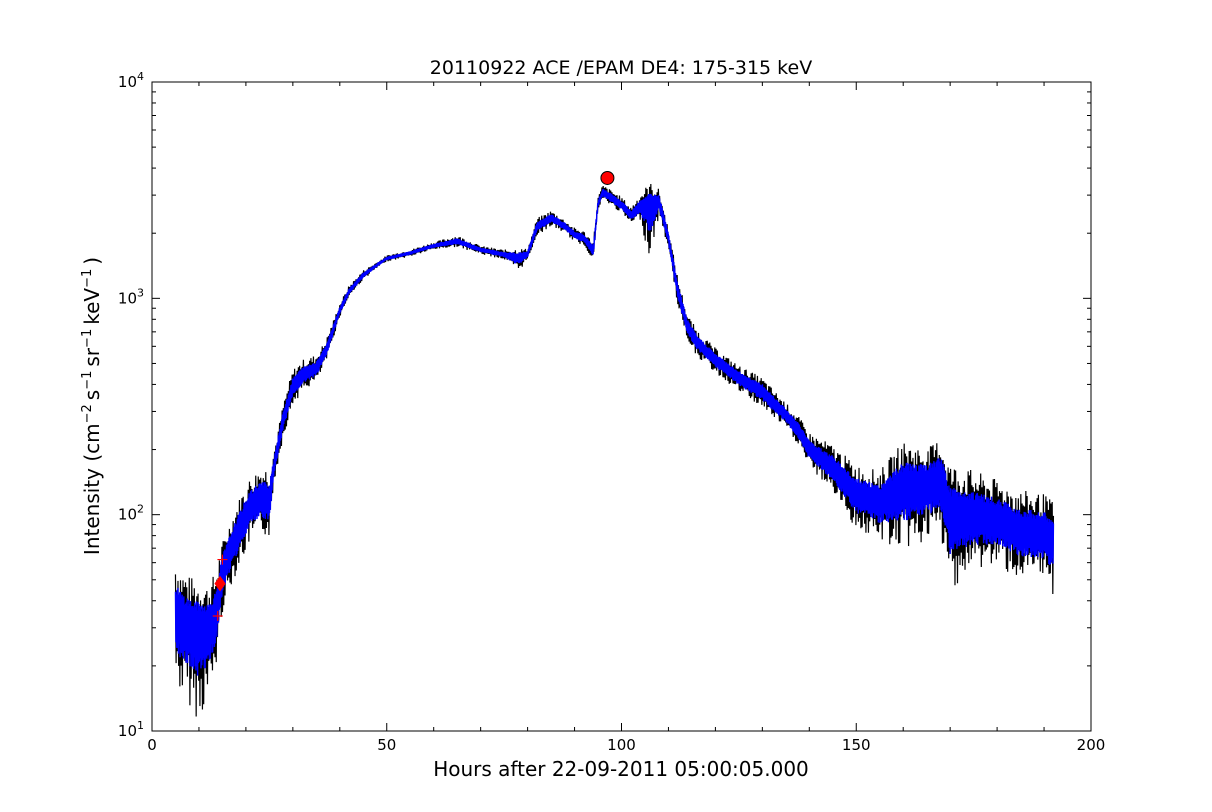 The width and height of the screenshot is (1212, 812). I want to click on y-axis-label: Intensity (cm−2s−1sr−1keV−1), so click(92, 406).